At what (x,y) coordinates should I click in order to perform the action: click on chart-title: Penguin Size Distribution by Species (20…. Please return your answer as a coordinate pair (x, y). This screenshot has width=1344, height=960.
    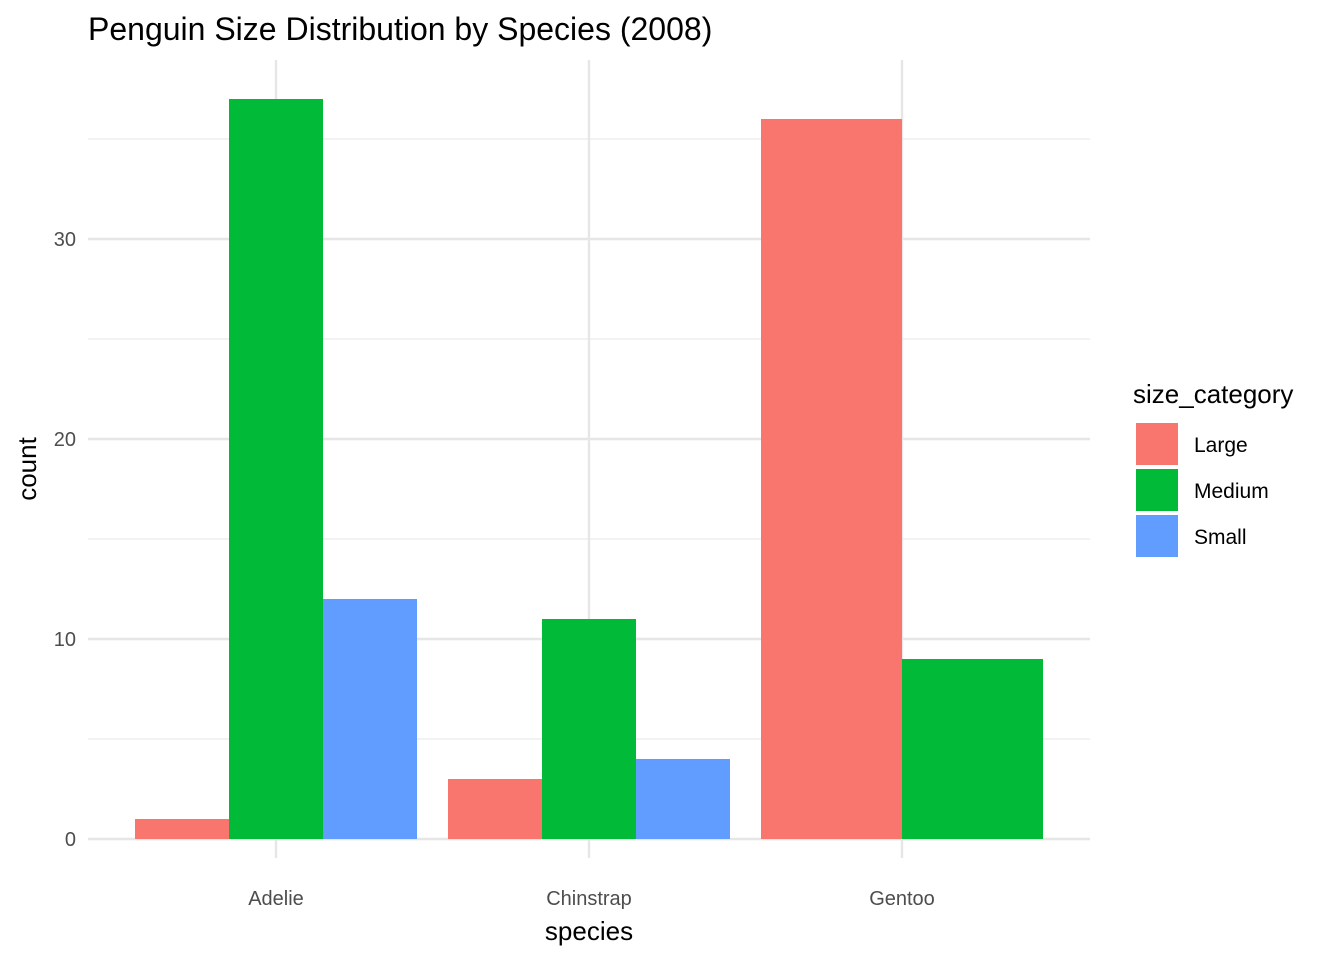
    Looking at the image, I should click on (400, 29).